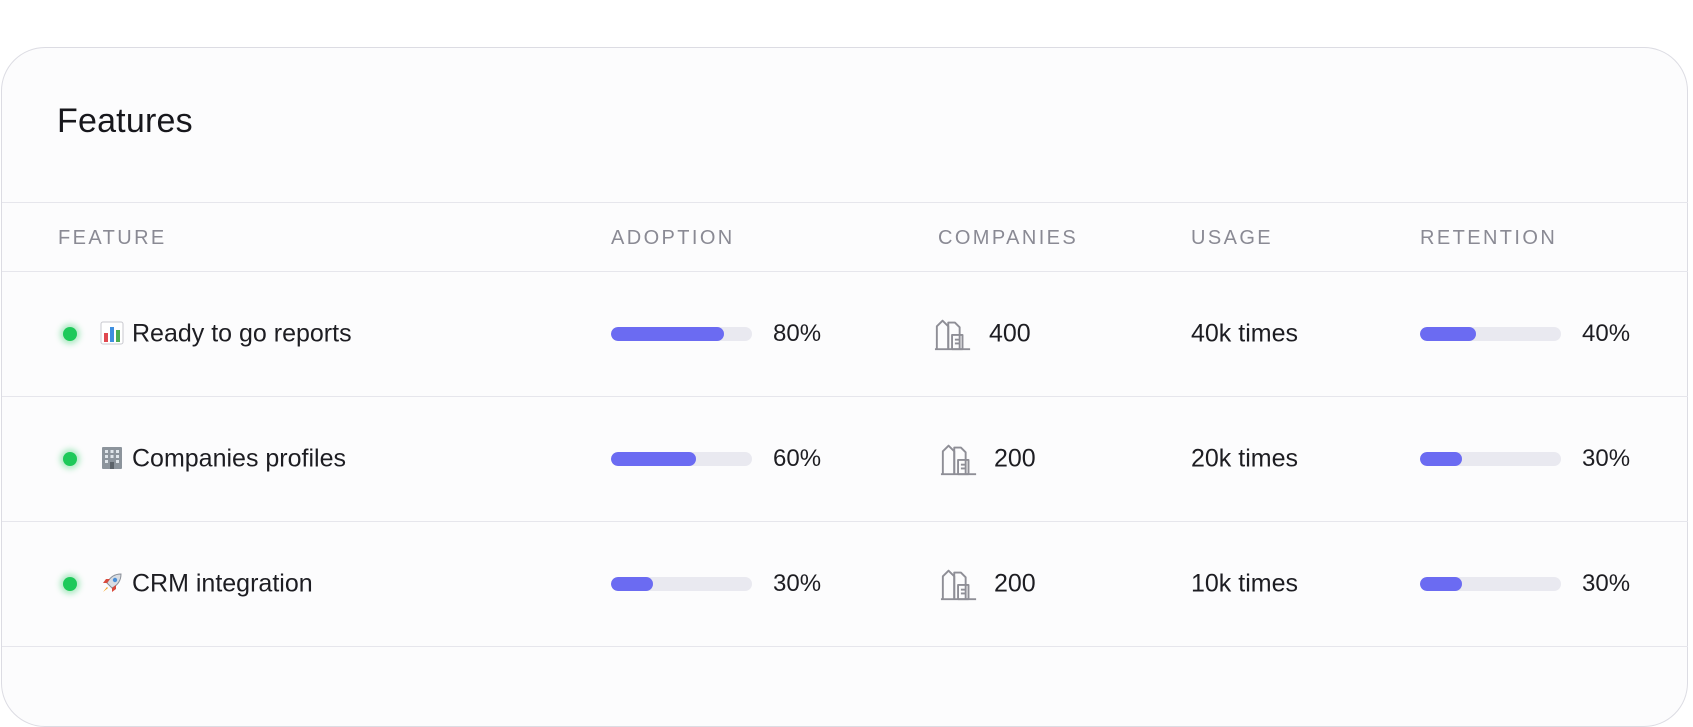 The height and width of the screenshot is (727, 1693). Describe the element at coordinates (125, 121) in the screenshot. I see `card-title: Features` at that location.